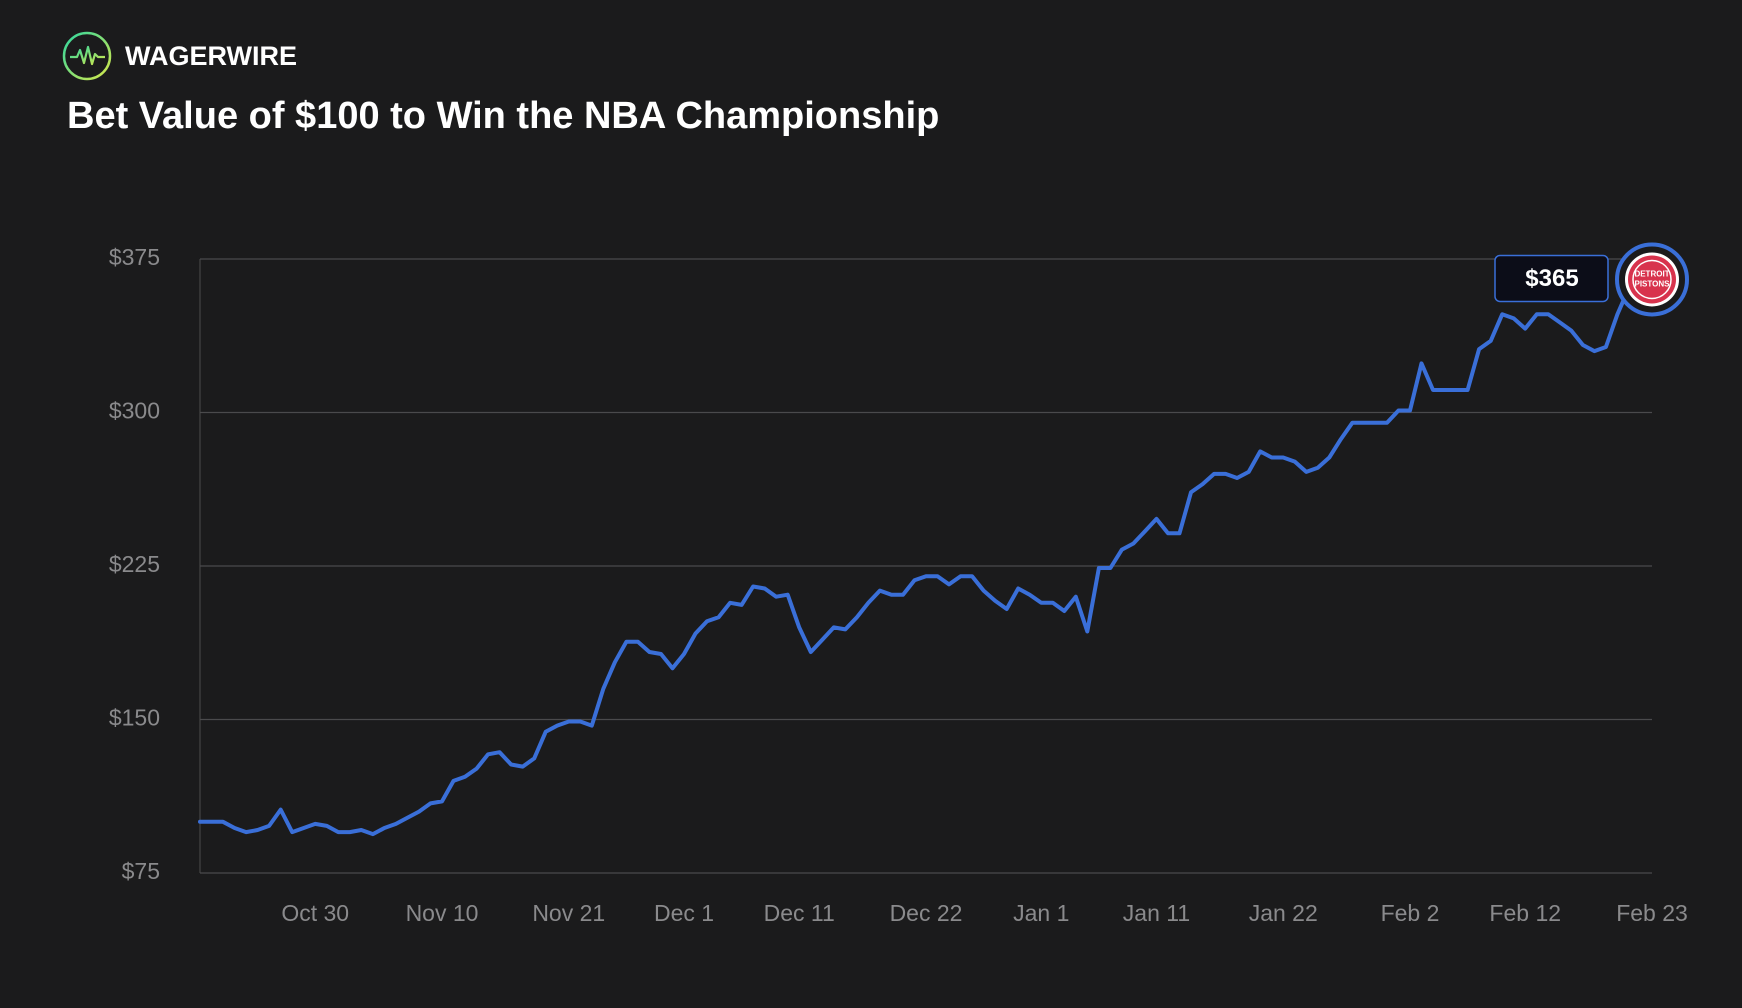 The image size is (1742, 1008). I want to click on value-label: $365, so click(1551, 278).